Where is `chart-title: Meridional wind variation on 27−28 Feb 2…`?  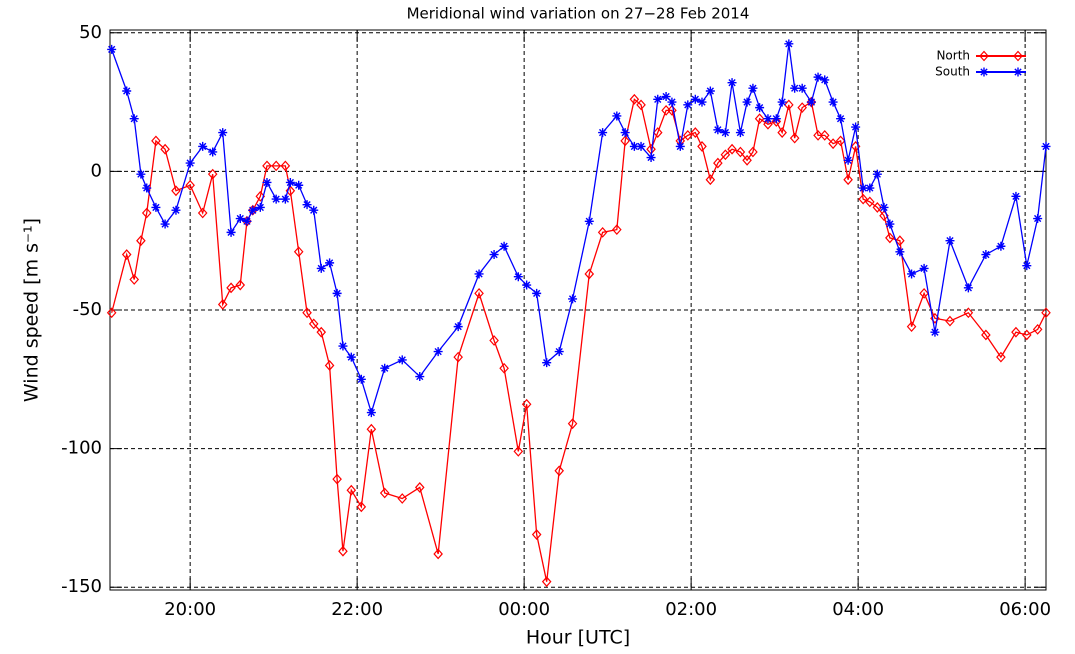
chart-title: Meridional wind variation on 27−28 Feb 2… is located at coordinates (578, 14).